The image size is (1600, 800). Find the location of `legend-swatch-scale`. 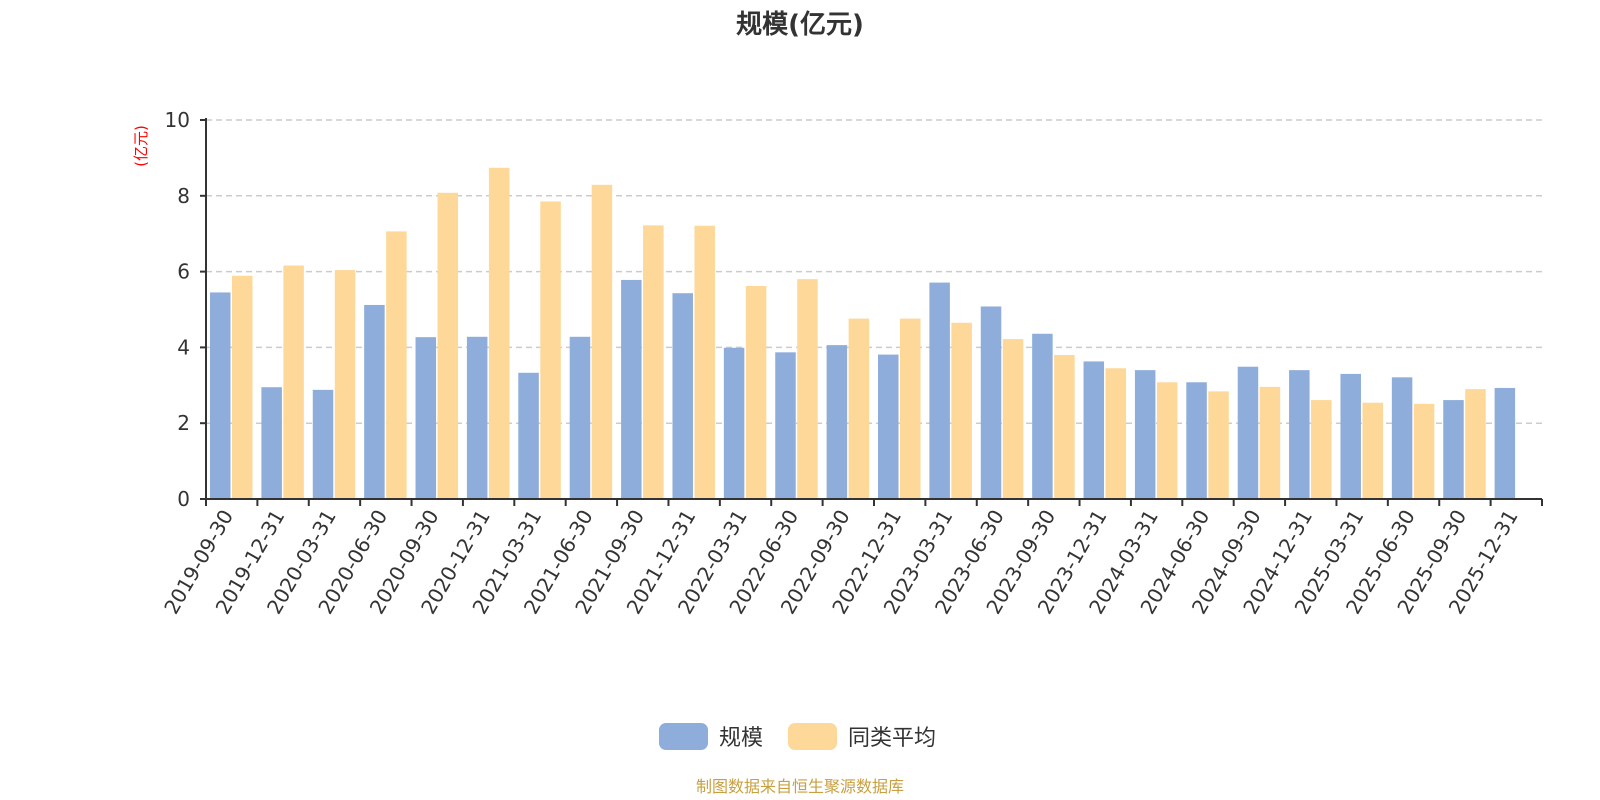

legend-swatch-scale is located at coordinates (683, 736).